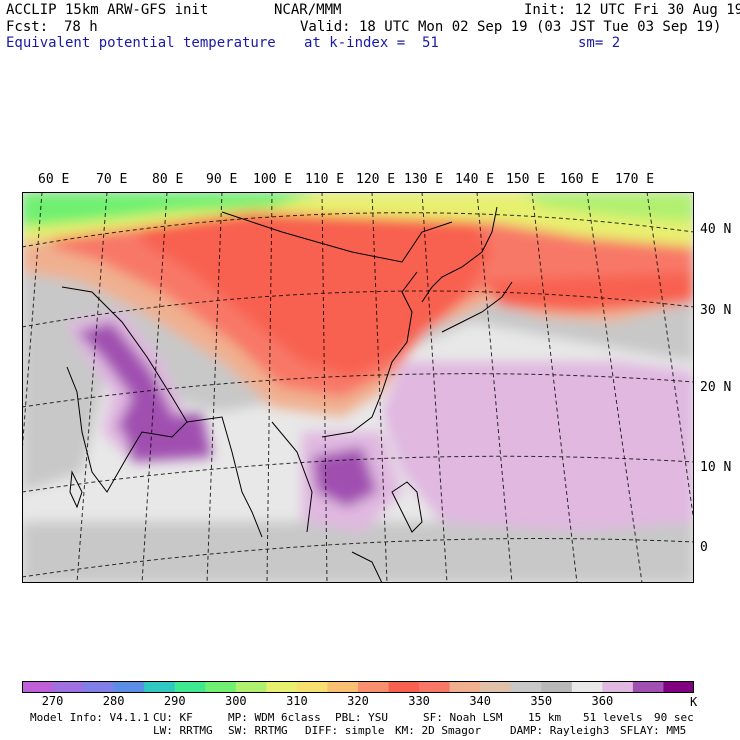 The height and width of the screenshot is (740, 740). Describe the element at coordinates (419, 701) in the screenshot. I see `colorbar-tick-label: 330` at that location.